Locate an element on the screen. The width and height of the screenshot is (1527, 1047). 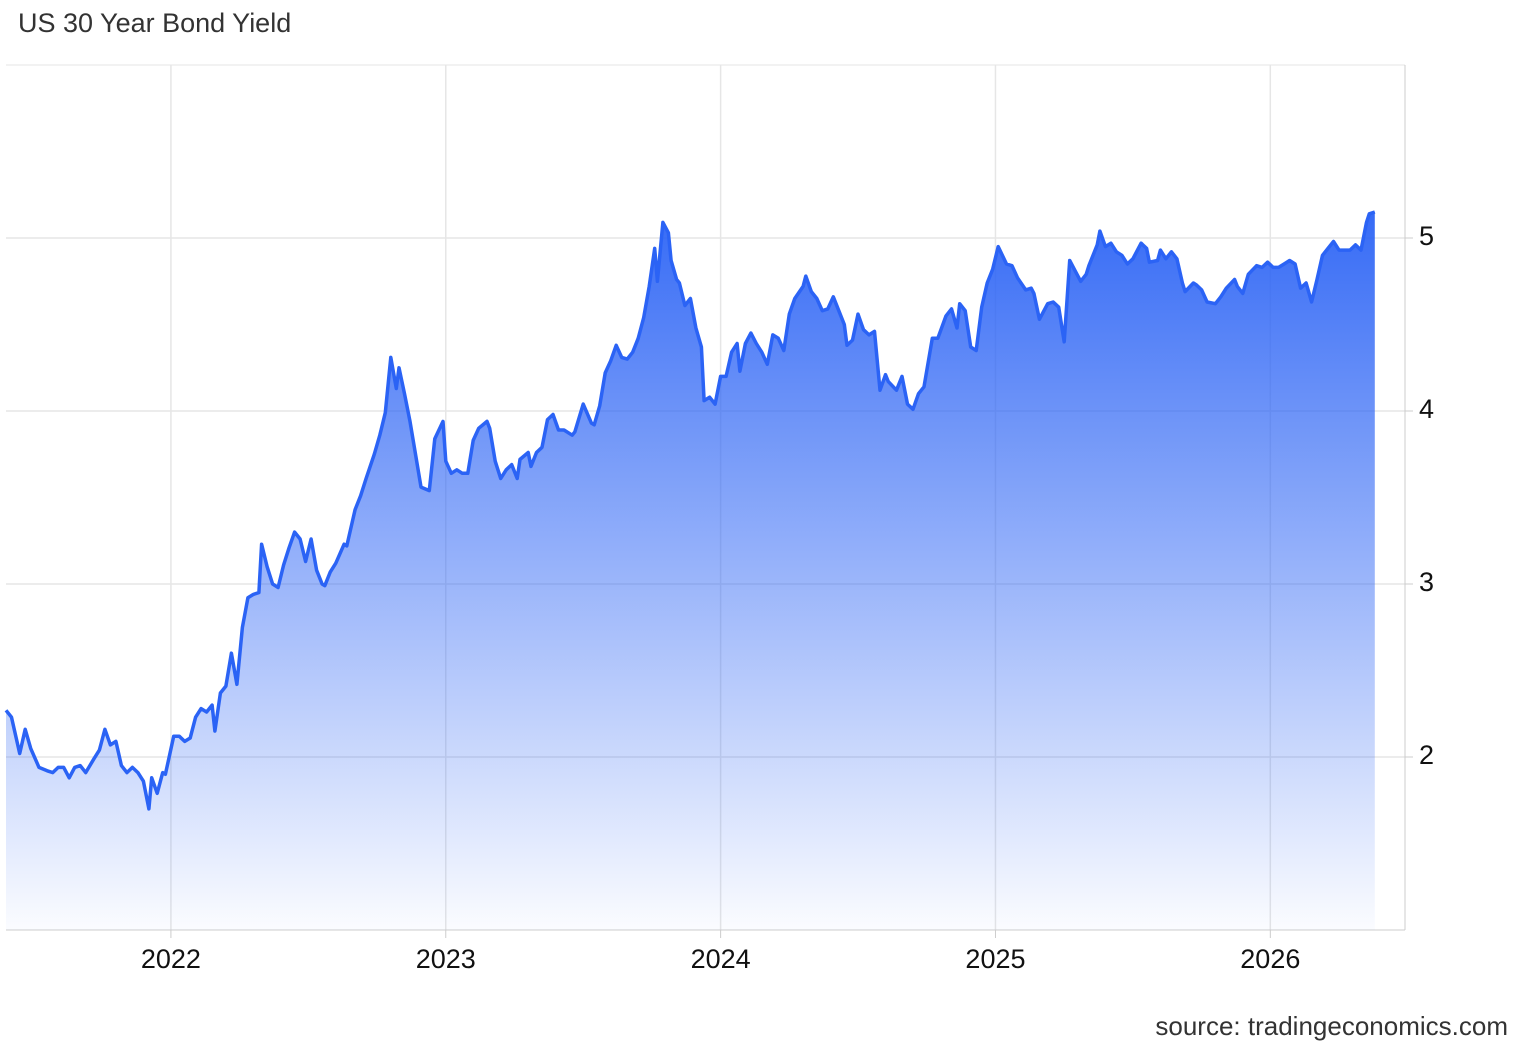
chart-title: US 30 Year Bond Yield is located at coordinates (154, 23).